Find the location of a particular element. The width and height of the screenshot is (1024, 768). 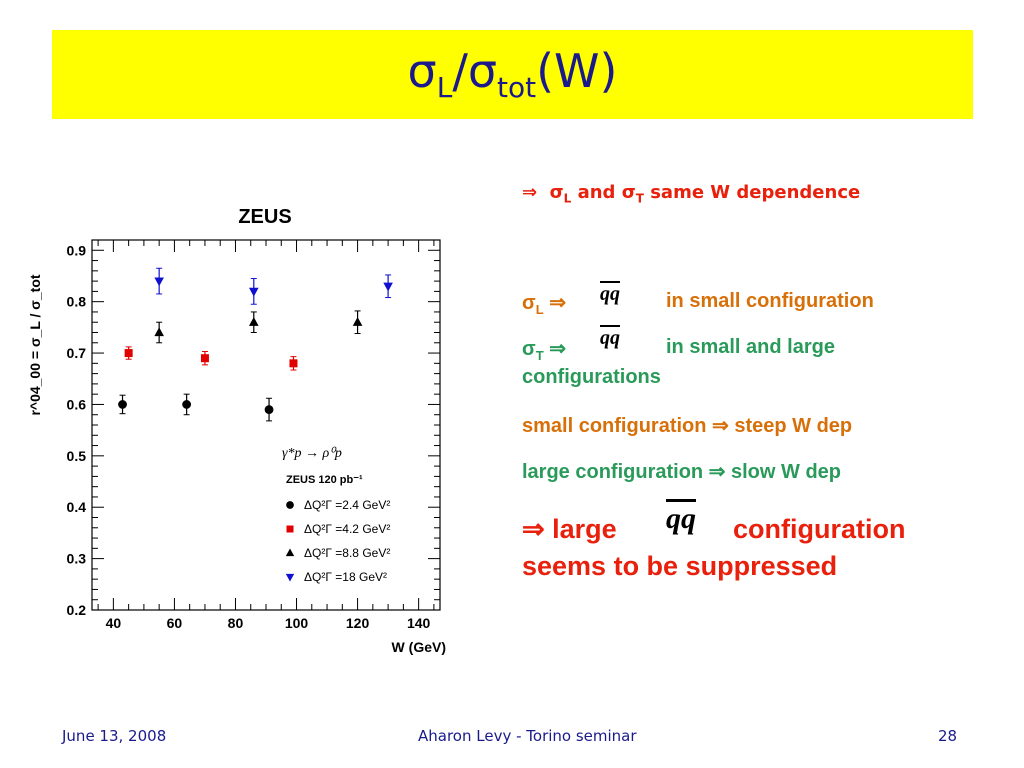

footer-date: June 13, 2008 is located at coordinates (114, 736).